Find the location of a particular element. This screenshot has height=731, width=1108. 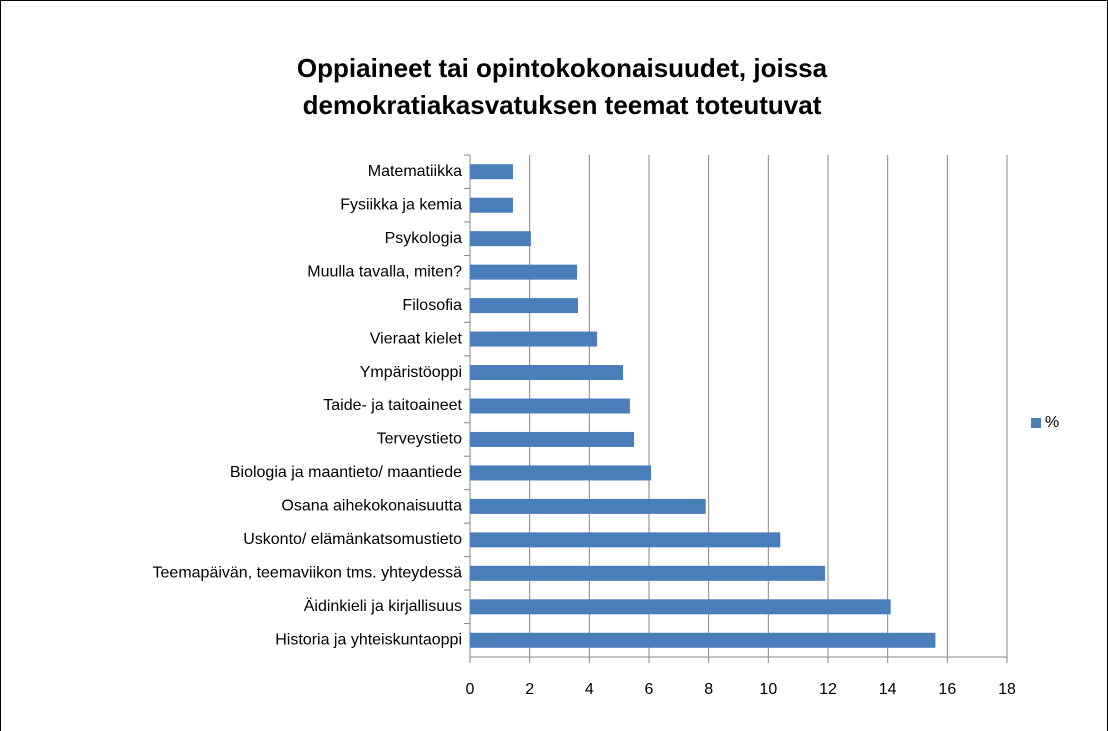

y-tick-label: Osana aihekokonaisuutta is located at coordinates (371, 506).